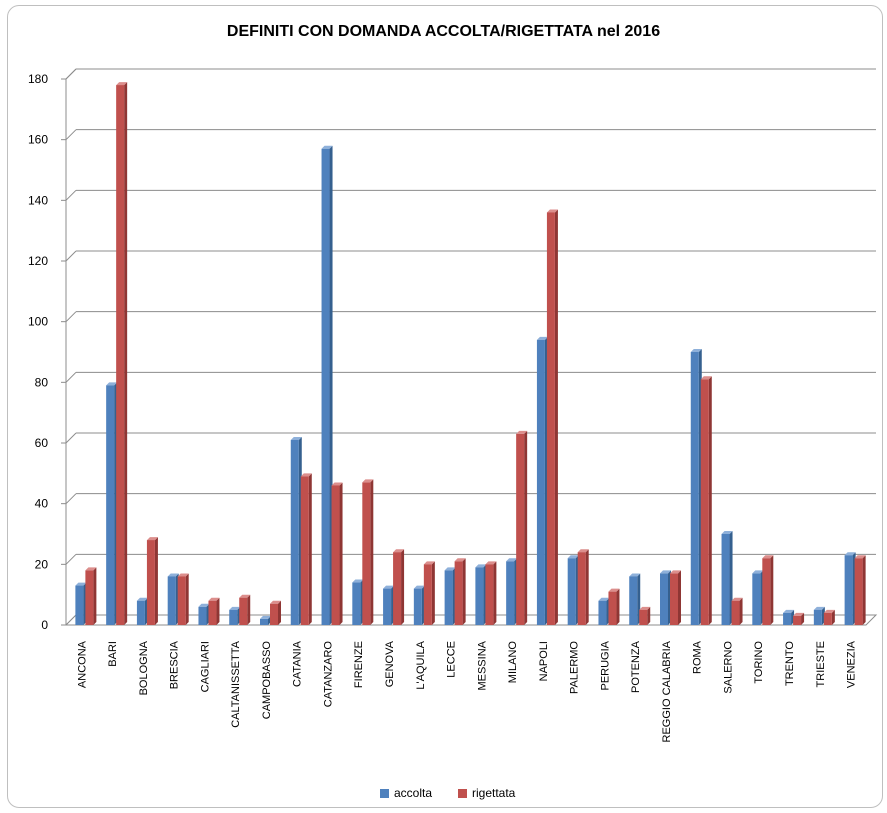  Describe the element at coordinates (482, 665) in the screenshot. I see `x-tick-label: MESSINA` at that location.